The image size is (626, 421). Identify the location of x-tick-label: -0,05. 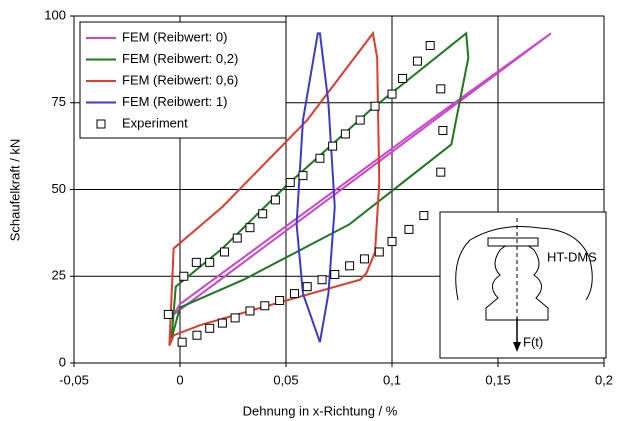
(74, 379).